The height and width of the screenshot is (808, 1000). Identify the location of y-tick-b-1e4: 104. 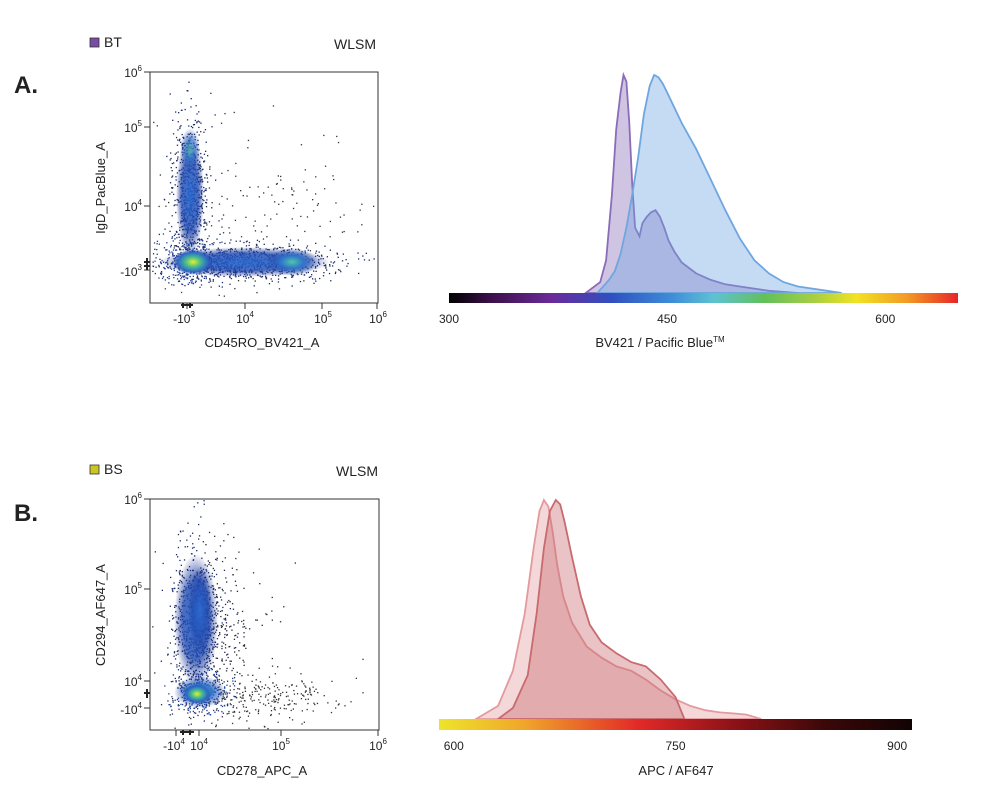
(133, 681).